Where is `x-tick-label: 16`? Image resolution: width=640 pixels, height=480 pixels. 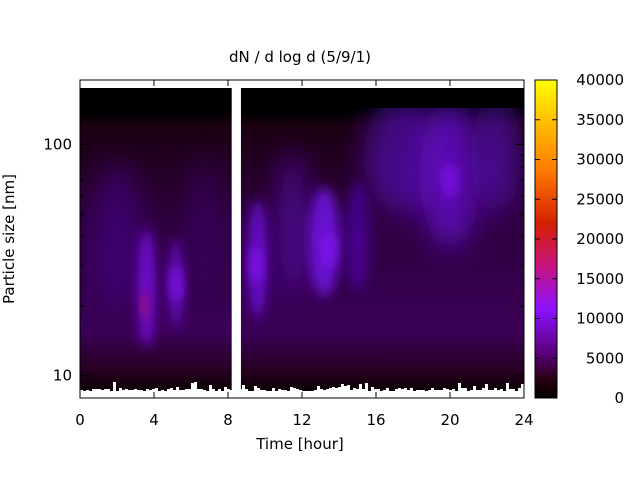 x-tick-label: 16 is located at coordinates (375, 420).